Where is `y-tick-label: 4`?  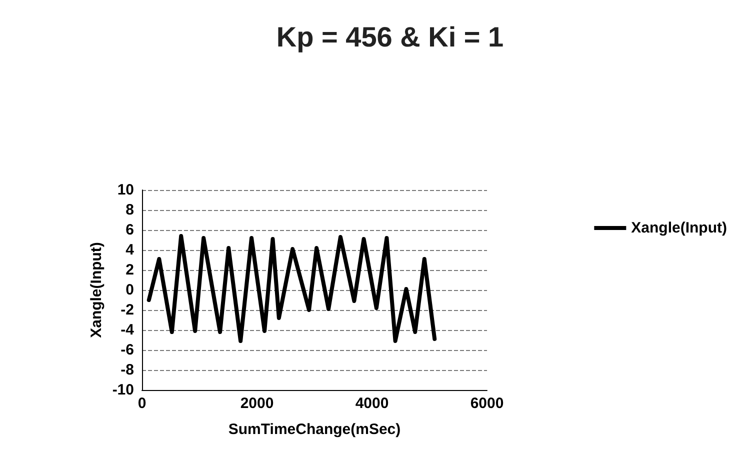
y-tick-label: 4 is located at coordinates (130, 250).